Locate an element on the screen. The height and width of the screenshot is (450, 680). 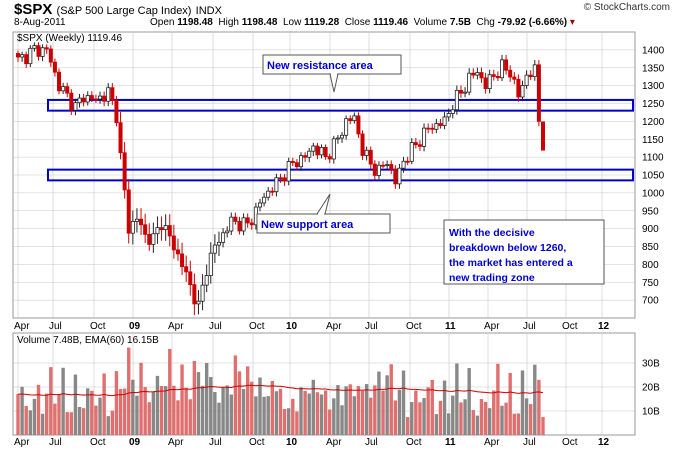
price-x-tick-label: 12 is located at coordinates (604, 326).